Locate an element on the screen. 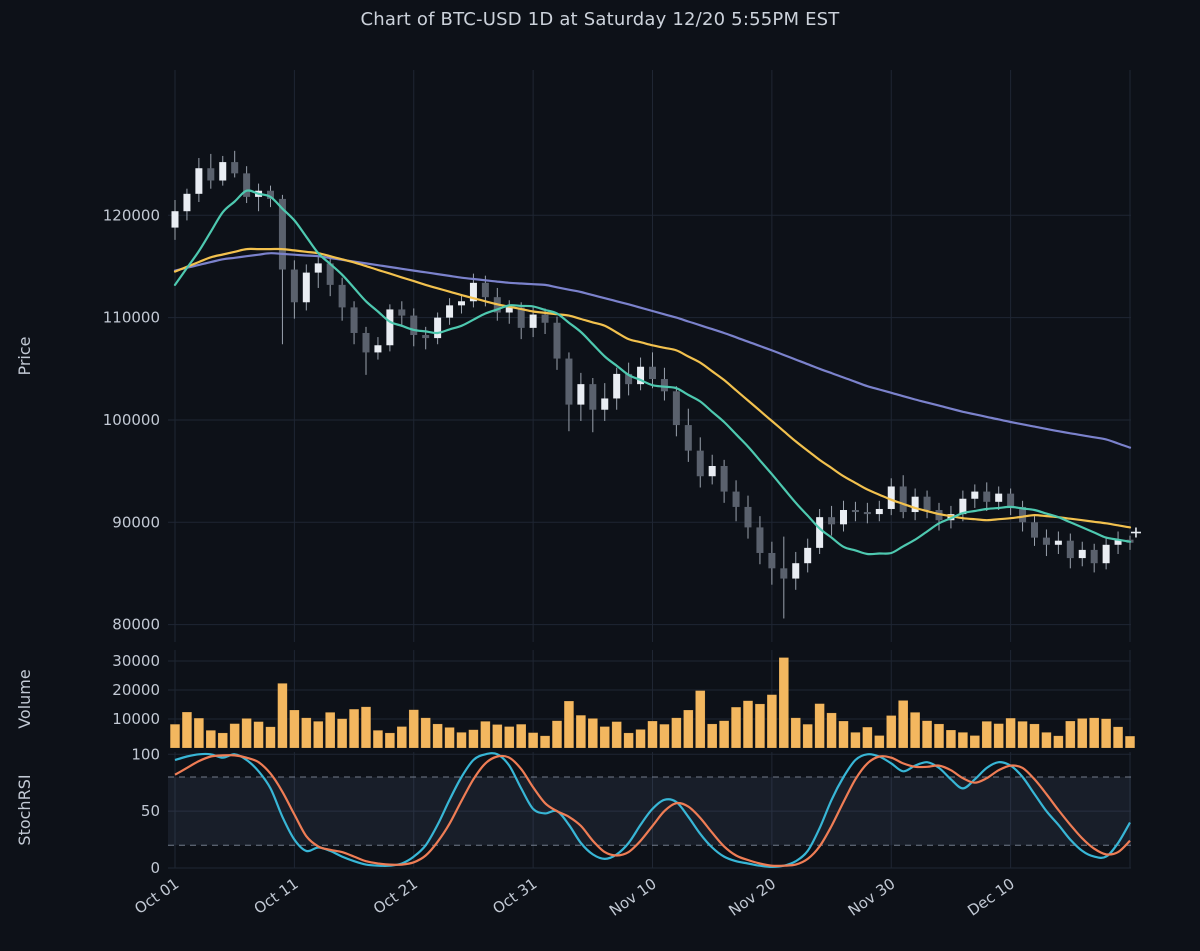  price-axis-title: Price is located at coordinates (24, 355).